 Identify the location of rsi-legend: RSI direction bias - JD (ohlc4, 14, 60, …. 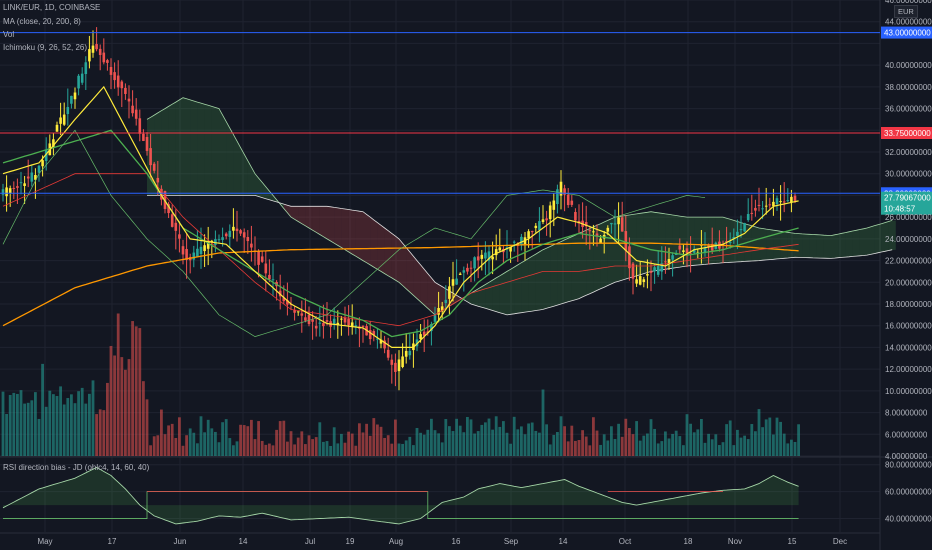
(76, 467).